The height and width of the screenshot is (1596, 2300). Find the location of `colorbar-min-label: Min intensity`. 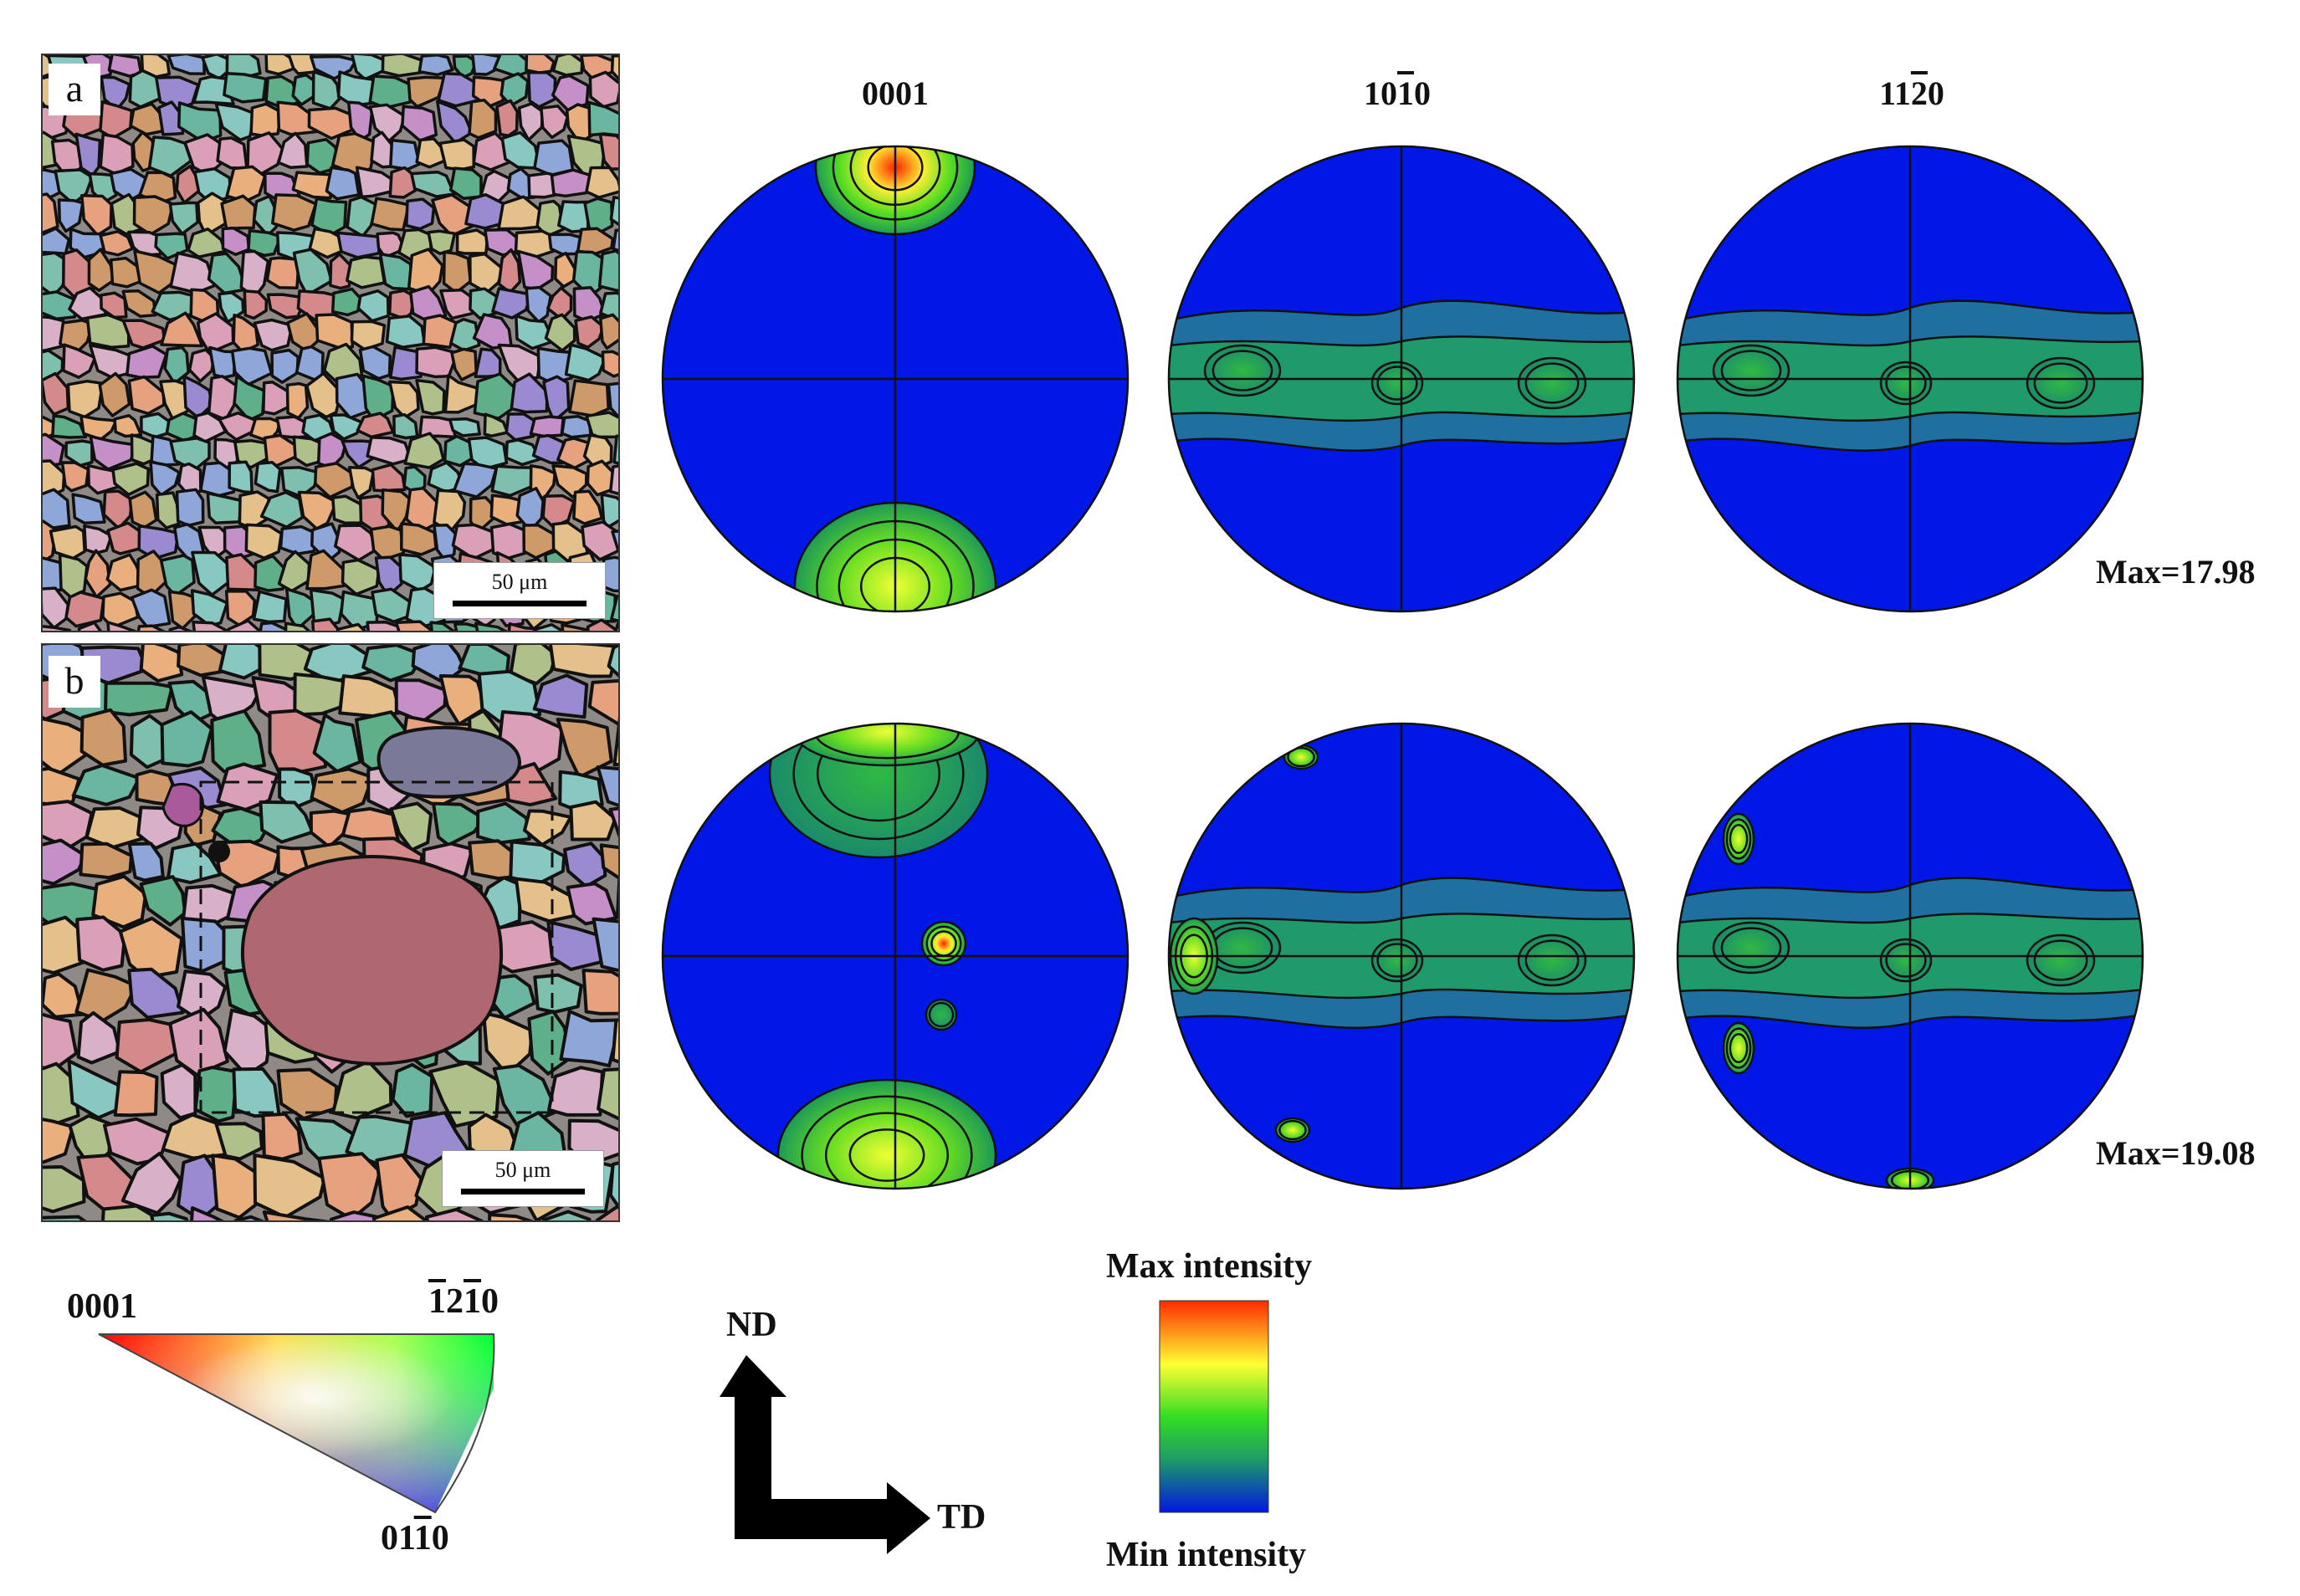

colorbar-min-label: Min intensity is located at coordinates (1206, 1555).